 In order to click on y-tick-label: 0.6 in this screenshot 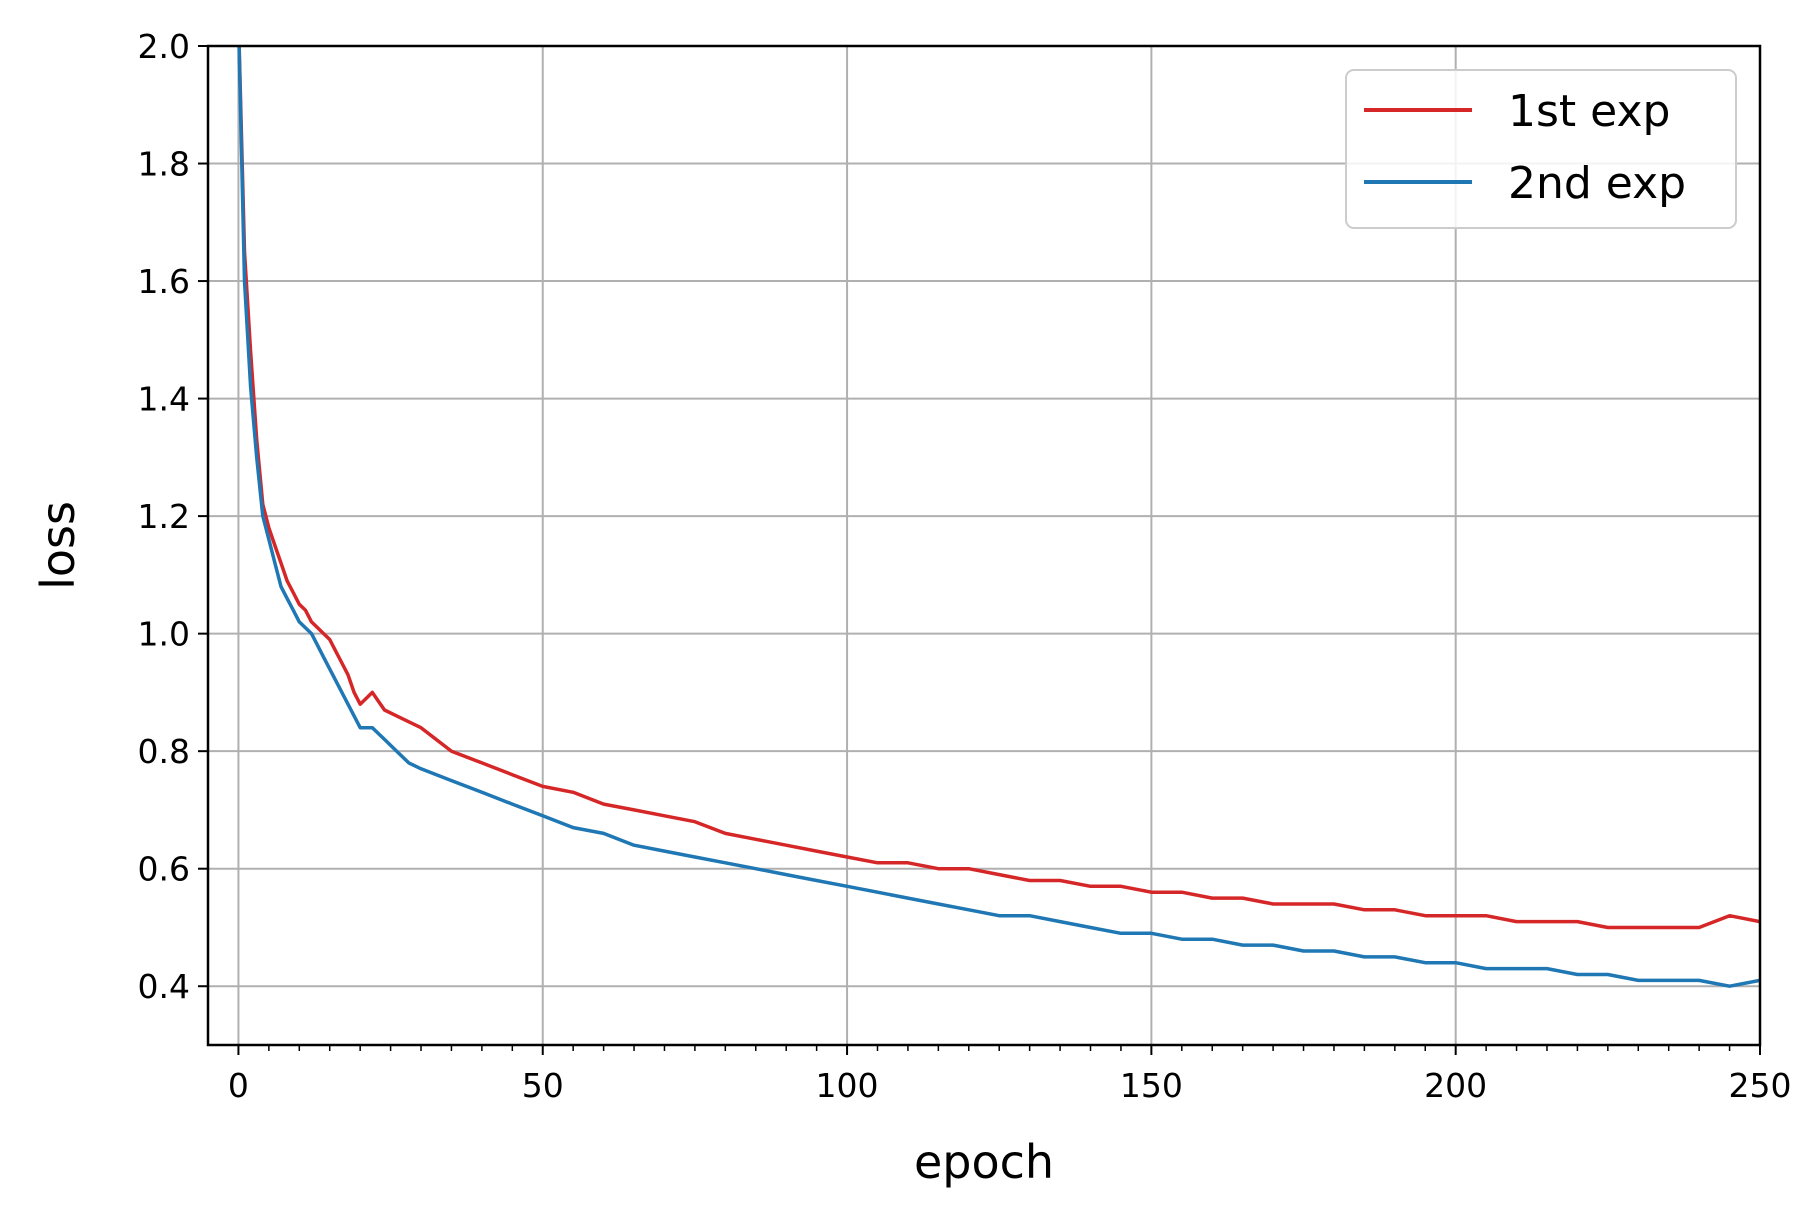, I will do `click(164, 869)`.